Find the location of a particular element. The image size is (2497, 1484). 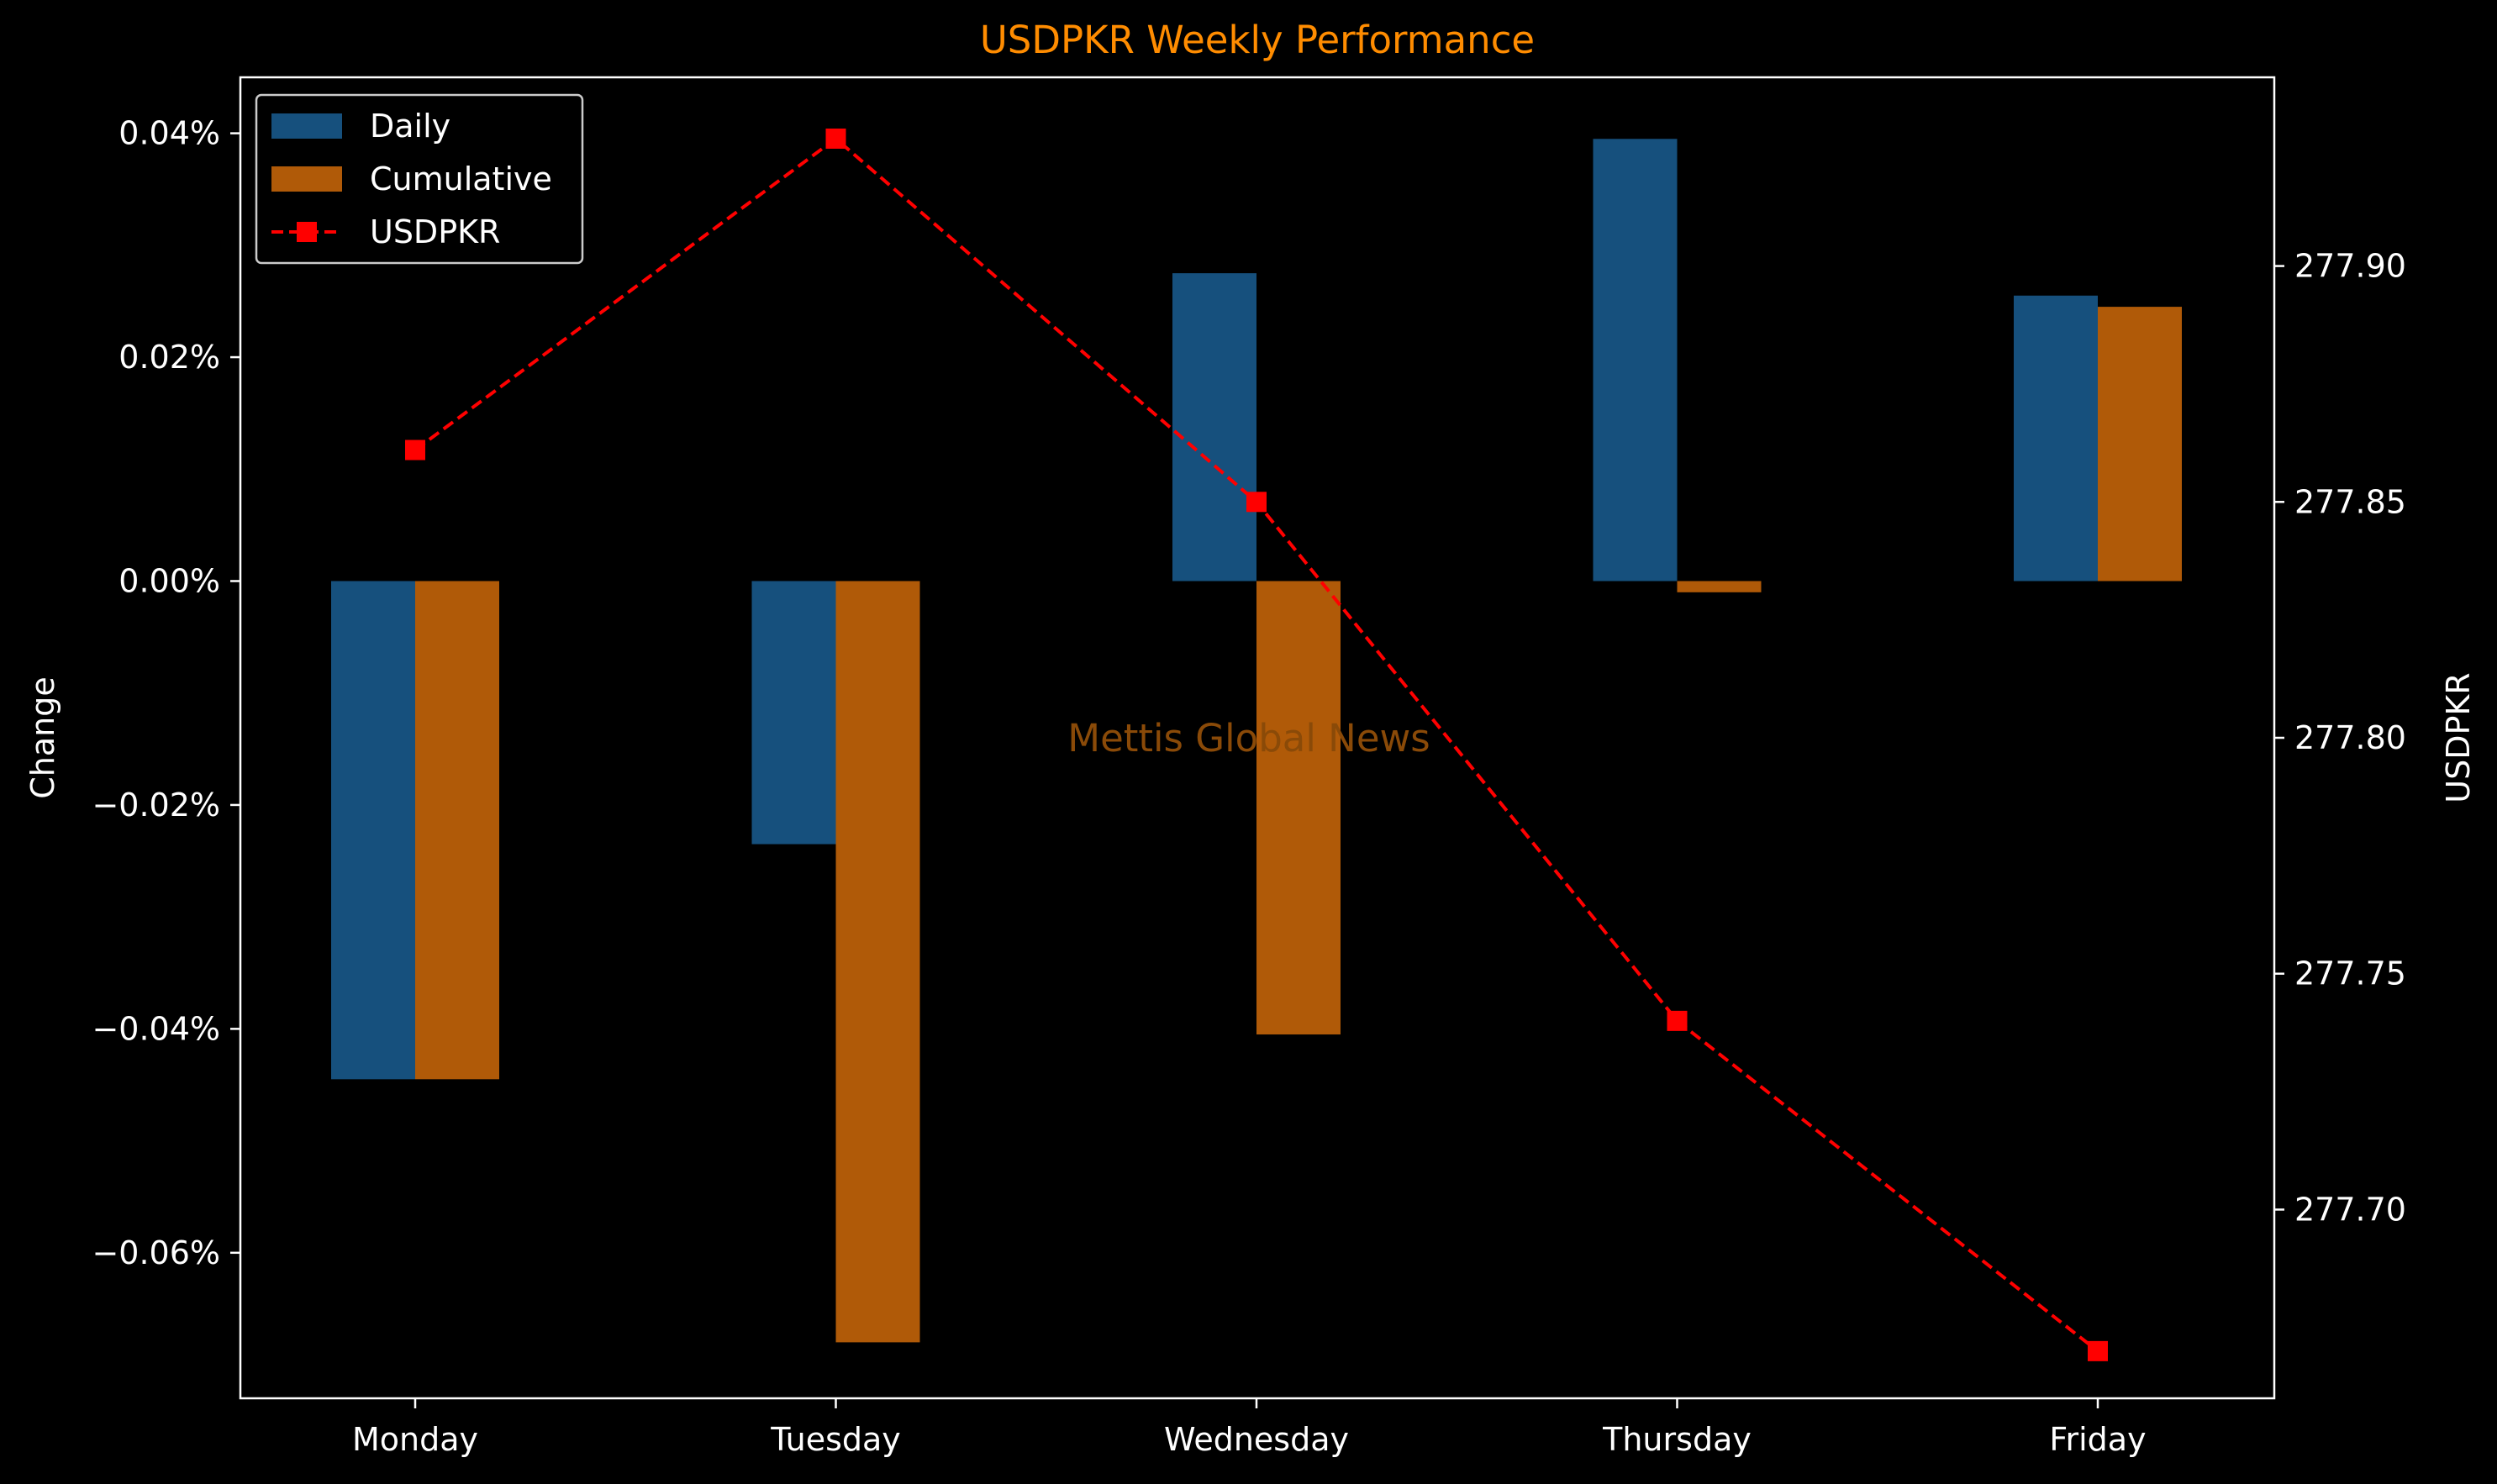

x-axis: Monday Tuesday Wednesday Thursday Friday is located at coordinates (1250, 1428).